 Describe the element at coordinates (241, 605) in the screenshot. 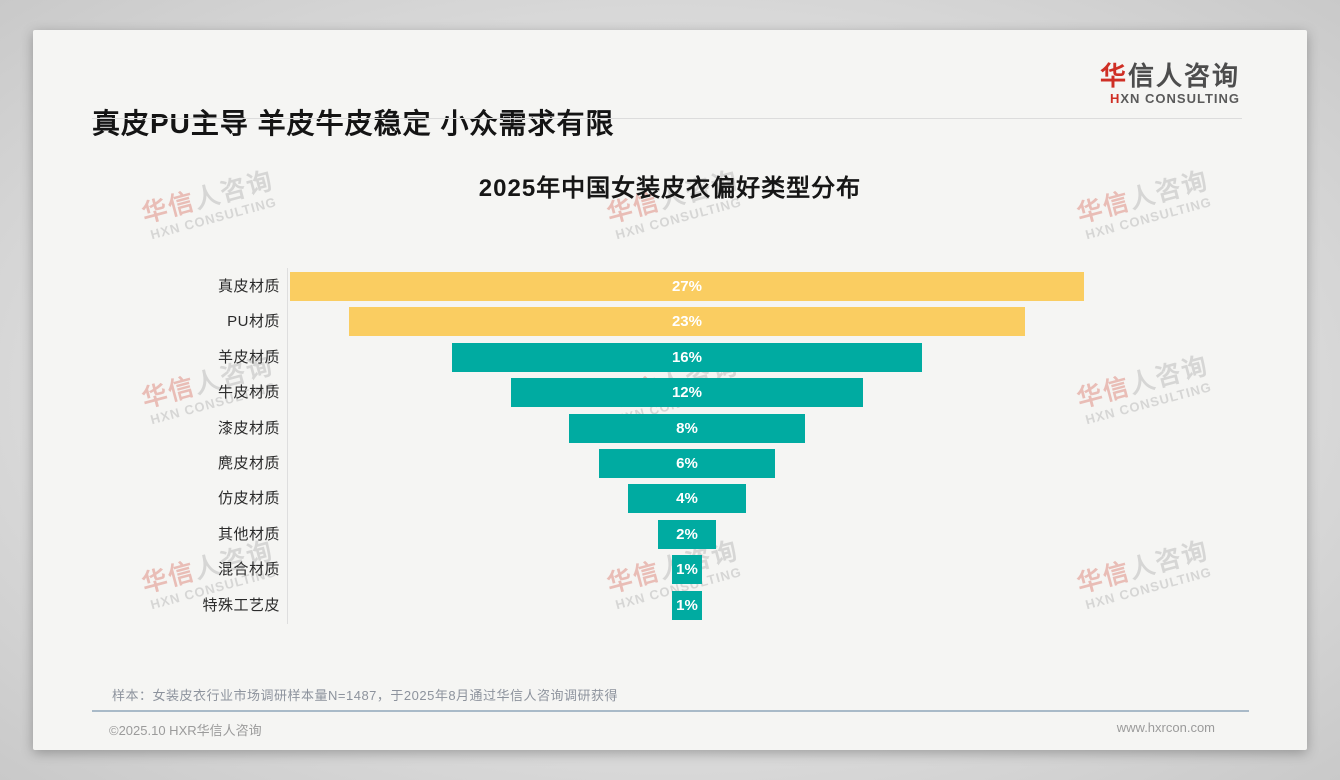

I see `category-label: 特殊工艺皮` at that location.